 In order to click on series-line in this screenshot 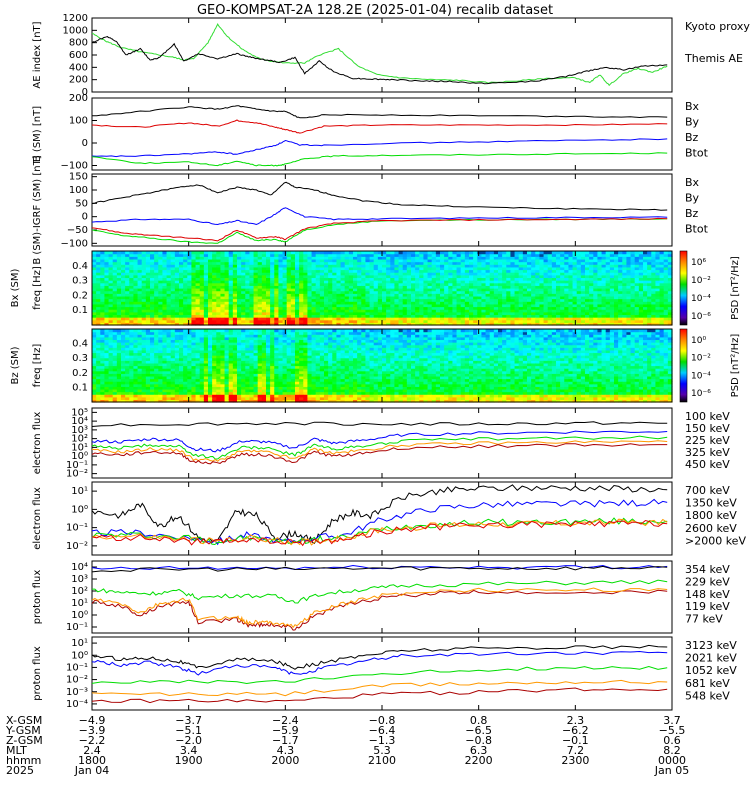, I will do `click(379, 196)`.